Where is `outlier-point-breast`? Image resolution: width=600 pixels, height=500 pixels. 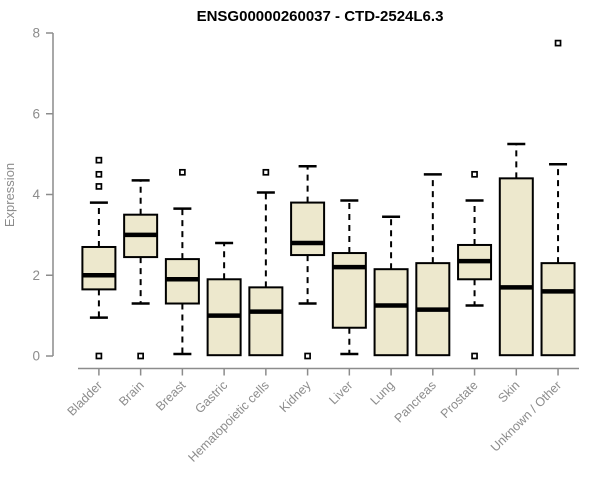 outlier-point-breast is located at coordinates (182, 172).